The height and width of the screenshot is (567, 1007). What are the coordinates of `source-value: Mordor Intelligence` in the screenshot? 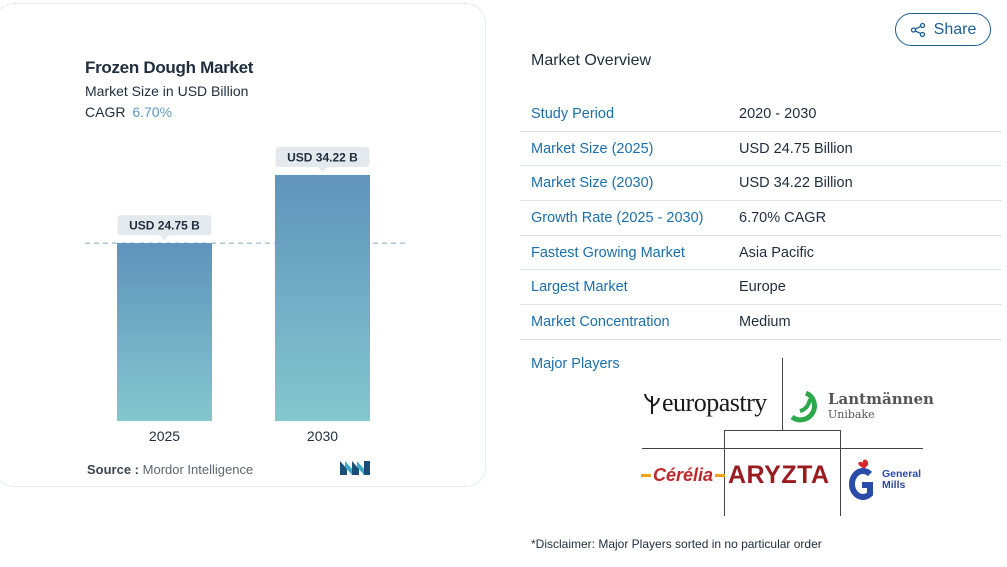 It's located at (198, 469).